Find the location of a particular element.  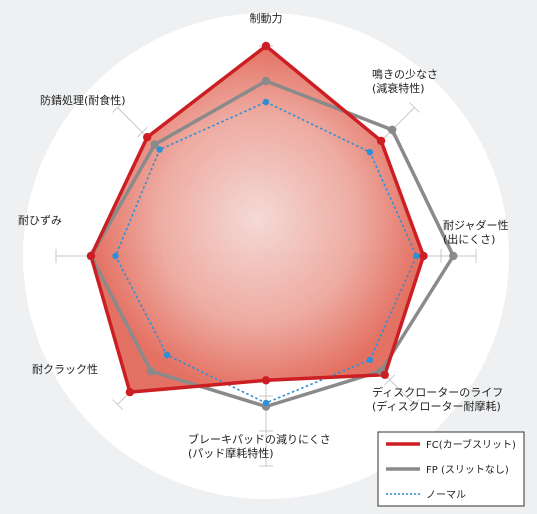

axis-label-1: 鳴きの少なさ(減衰特性) is located at coordinates (405, 81).